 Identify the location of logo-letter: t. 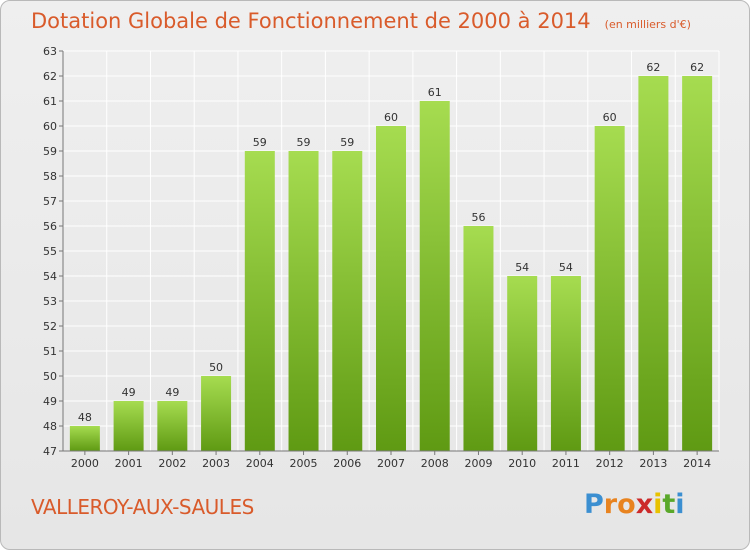
(669, 504).